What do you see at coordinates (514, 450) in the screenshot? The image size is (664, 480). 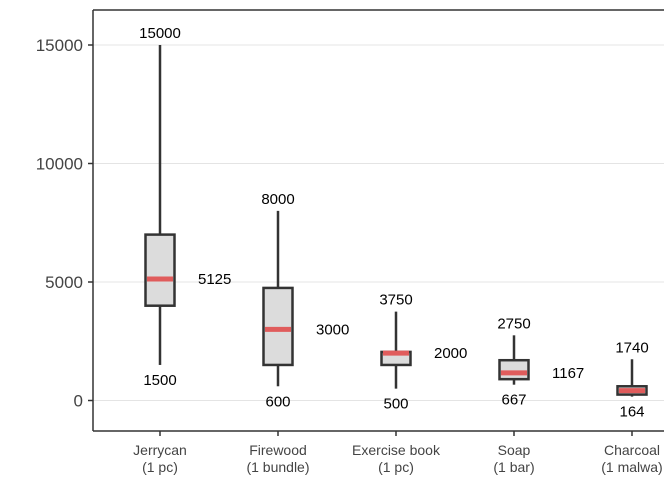 I see `x-tick-label-3-line1: Soap` at bounding box center [514, 450].